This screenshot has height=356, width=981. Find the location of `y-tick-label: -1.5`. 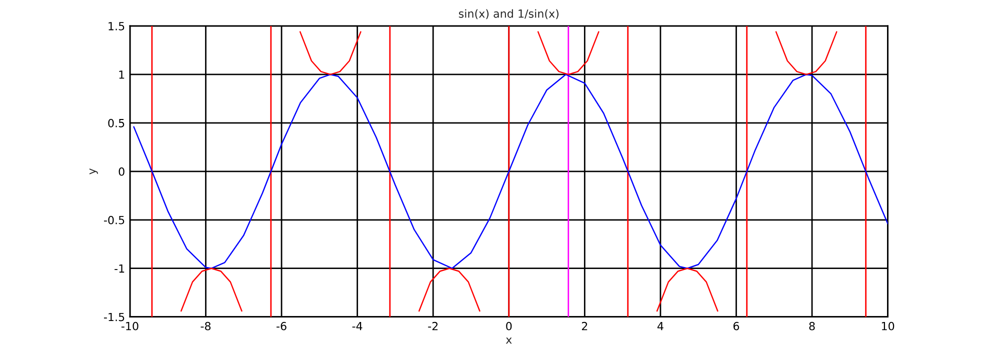

y-tick-label: -1.5 is located at coordinates (114, 317).